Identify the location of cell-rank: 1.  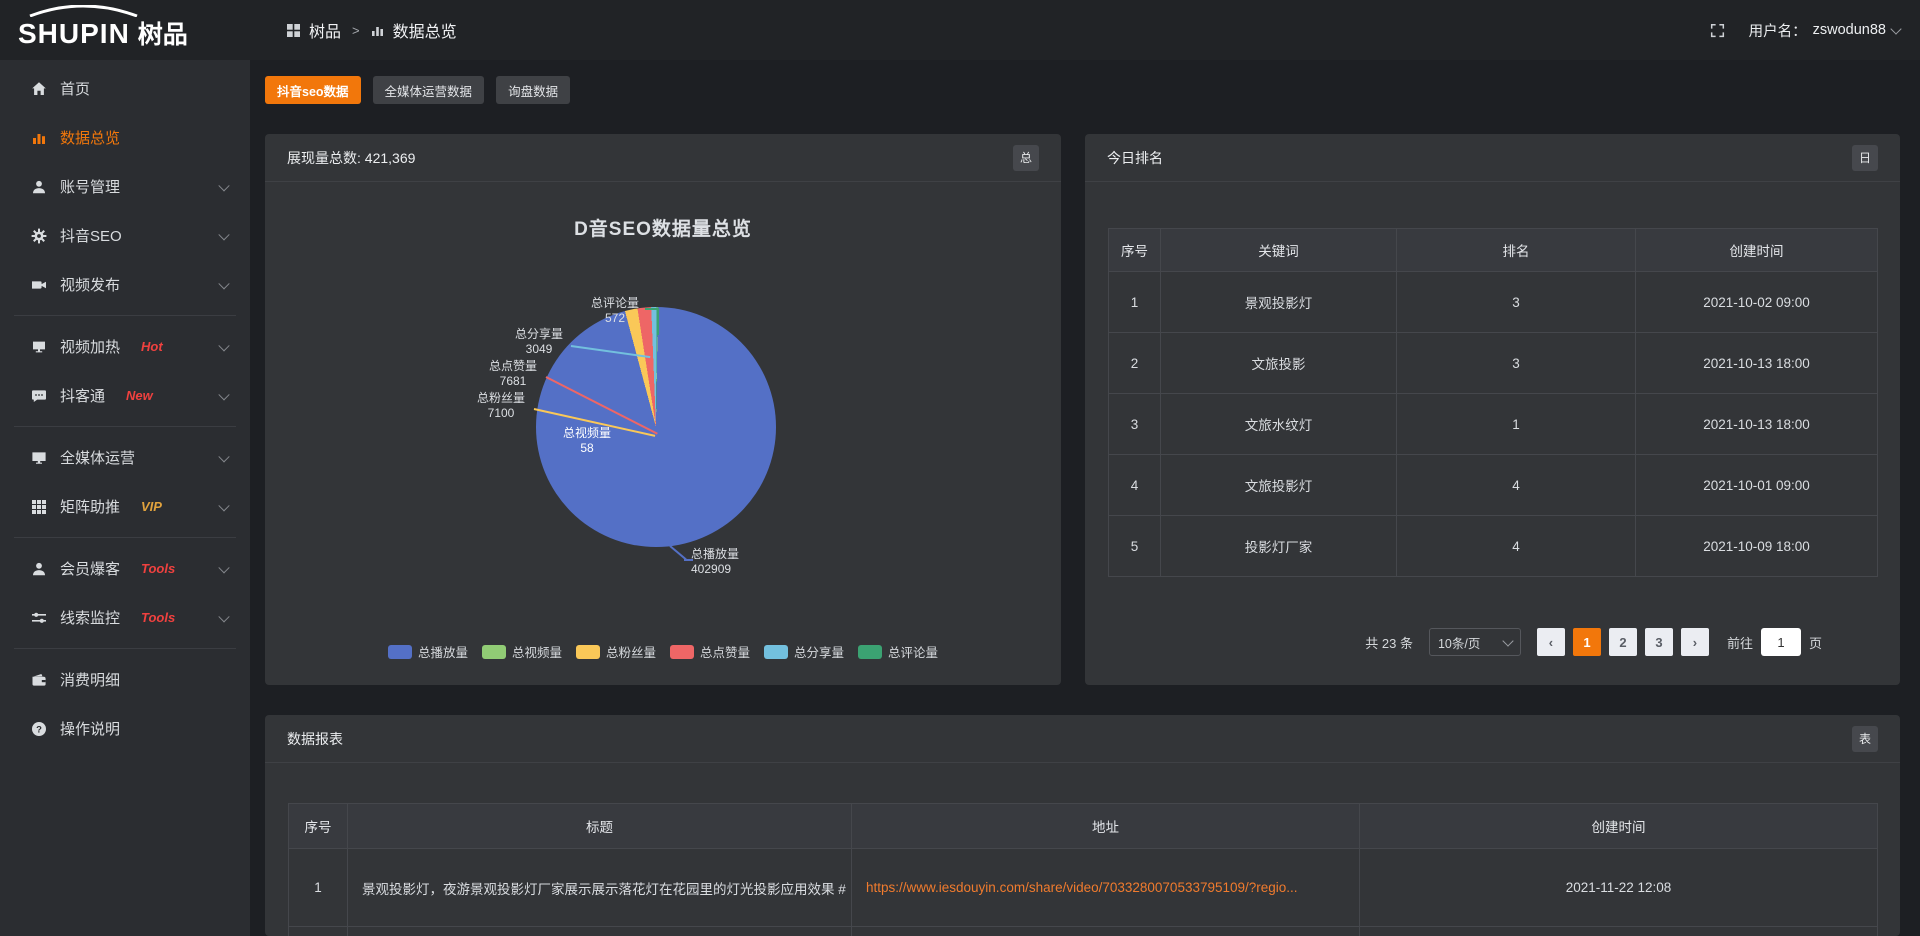
(1516, 424).